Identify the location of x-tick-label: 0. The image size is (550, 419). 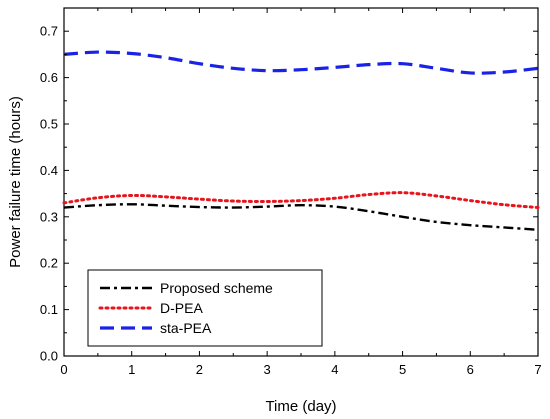
(63, 369).